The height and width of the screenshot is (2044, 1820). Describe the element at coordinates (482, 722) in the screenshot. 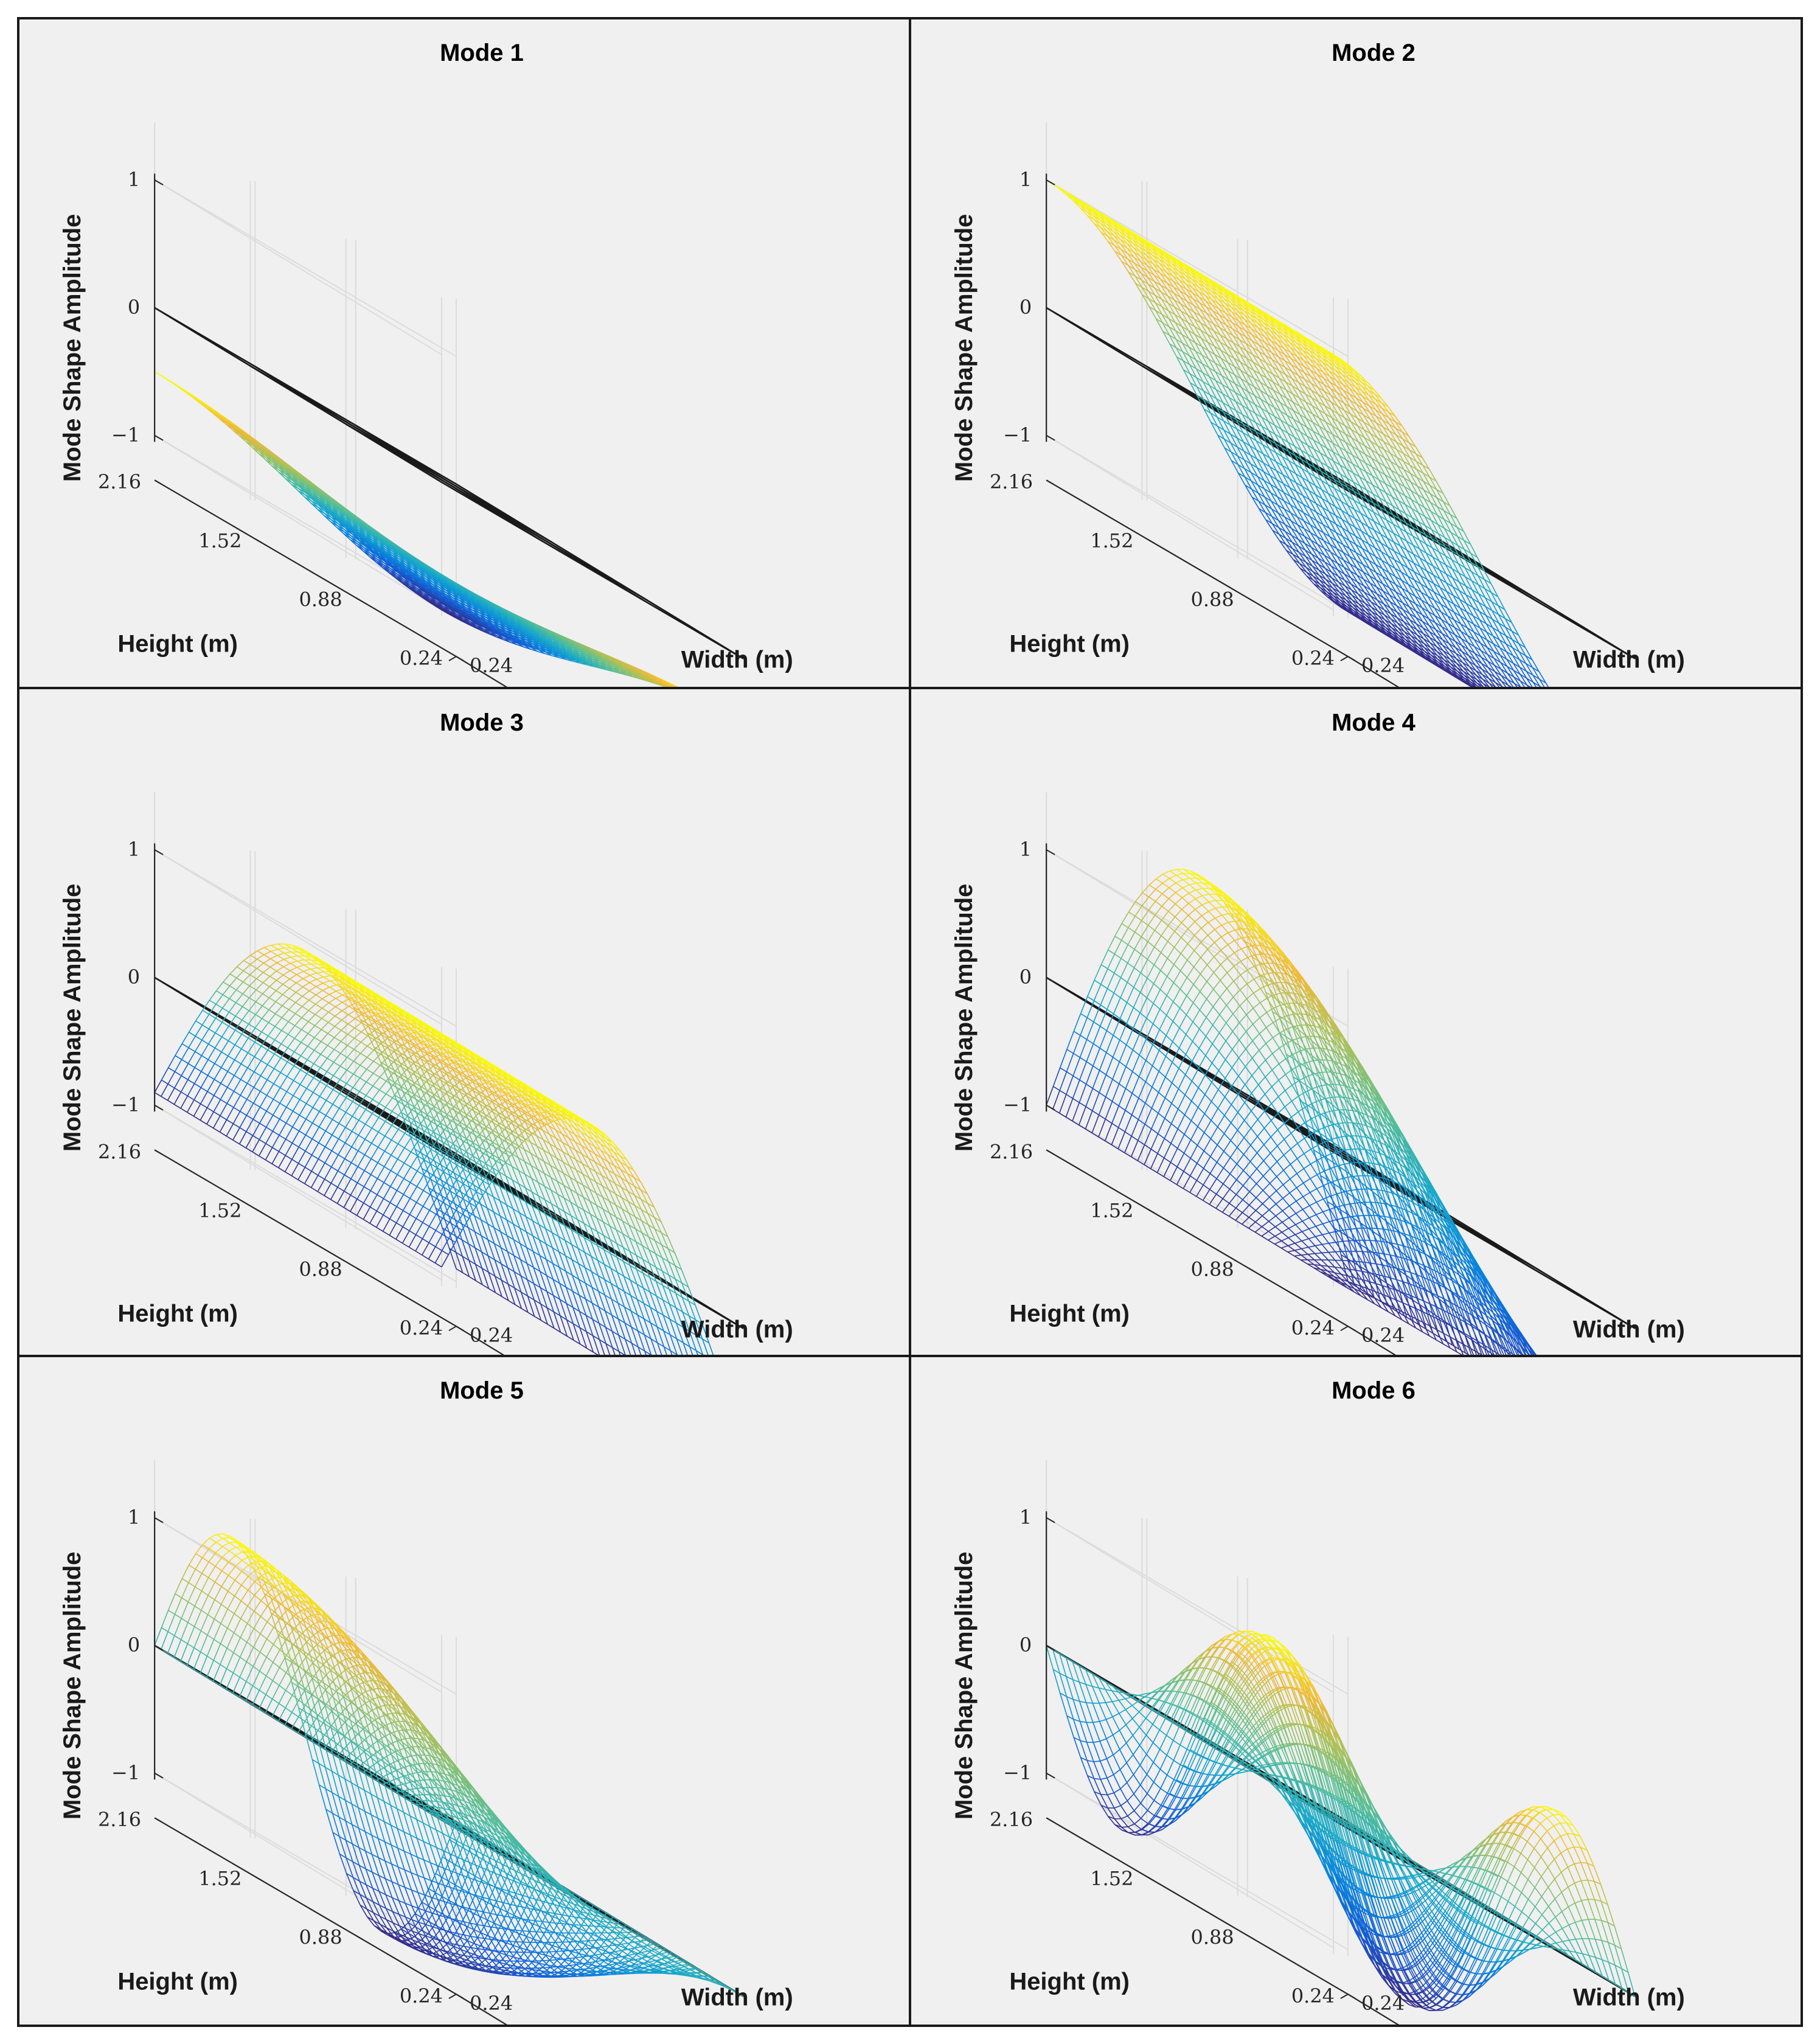

I see `mode-title: Mode 3` at that location.